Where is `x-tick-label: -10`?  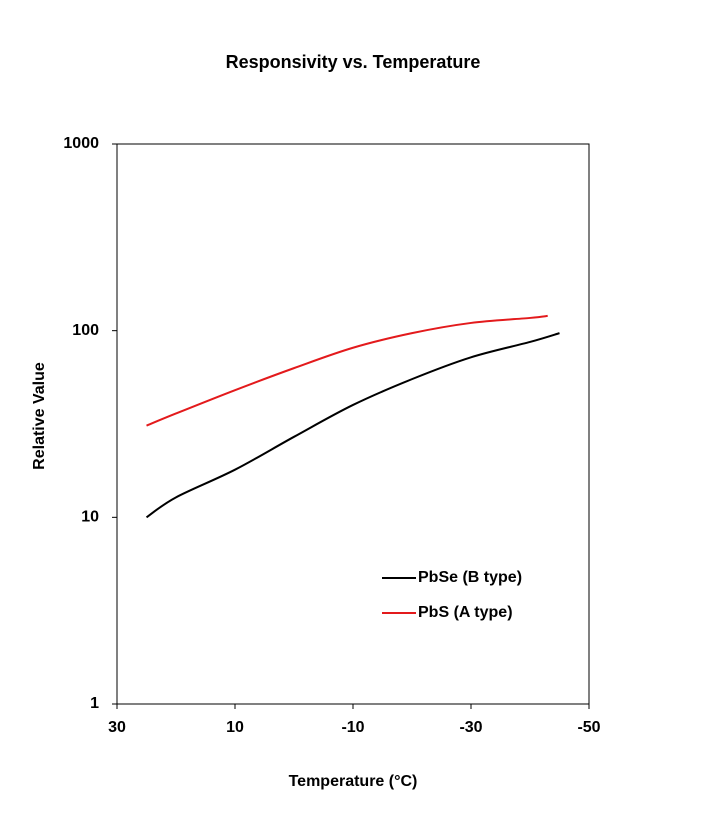
x-tick-label: -10 is located at coordinates (352, 727).